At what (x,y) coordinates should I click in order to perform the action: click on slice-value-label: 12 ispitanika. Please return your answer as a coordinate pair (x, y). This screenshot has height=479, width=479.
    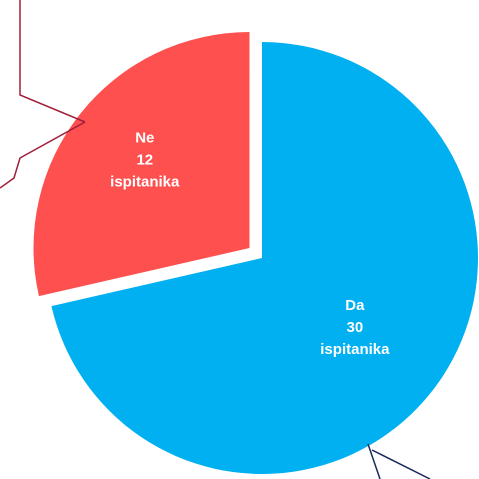
    Looking at the image, I should click on (145, 171).